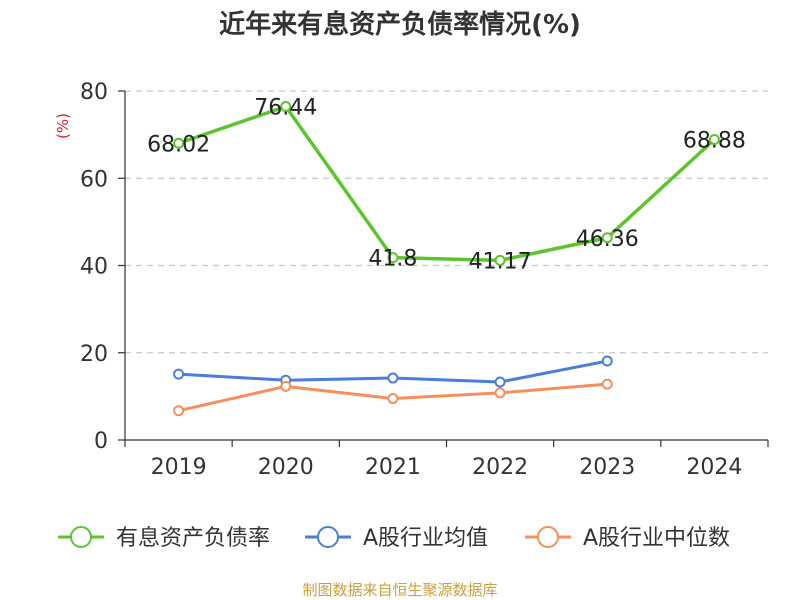  Describe the element at coordinates (193, 538) in the screenshot. I see `legend-label: 有息资产负债率` at that location.